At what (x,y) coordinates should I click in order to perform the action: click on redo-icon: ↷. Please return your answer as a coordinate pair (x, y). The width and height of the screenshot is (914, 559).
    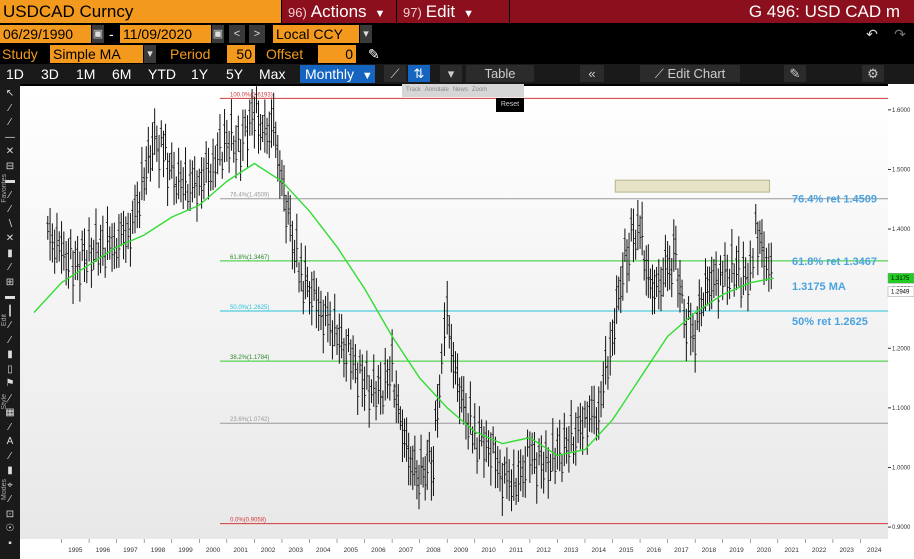
    Looking at the image, I should click on (900, 34).